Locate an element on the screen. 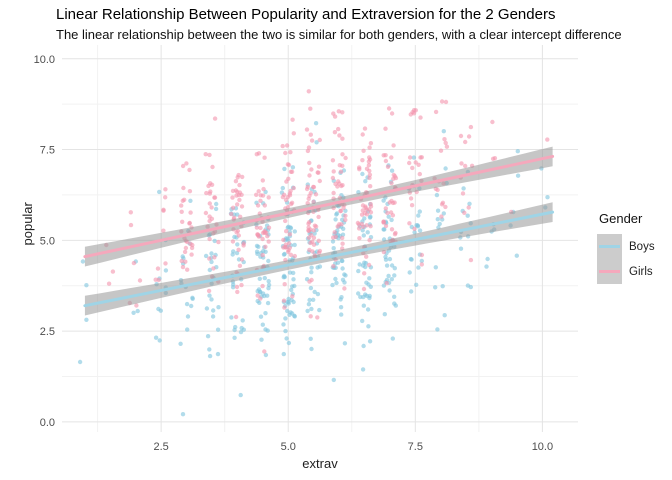 This screenshot has width=672, height=480. regression-line-boys is located at coordinates (319, 259).